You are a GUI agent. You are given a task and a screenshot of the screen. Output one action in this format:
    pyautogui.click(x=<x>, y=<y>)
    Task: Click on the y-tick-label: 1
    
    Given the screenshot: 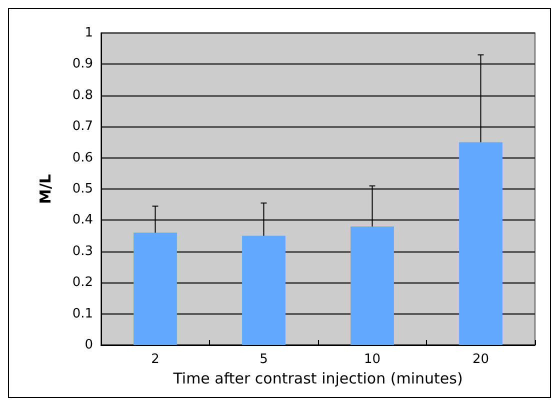 What is the action you would take?
    pyautogui.click(x=88, y=33)
    